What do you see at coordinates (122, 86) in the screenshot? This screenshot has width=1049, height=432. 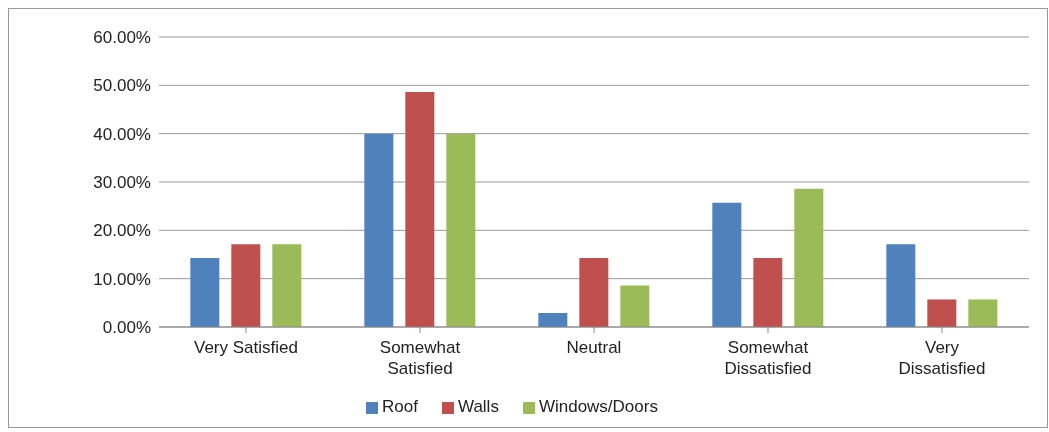 I see `y-tick-label: 50.00%` at bounding box center [122, 86].